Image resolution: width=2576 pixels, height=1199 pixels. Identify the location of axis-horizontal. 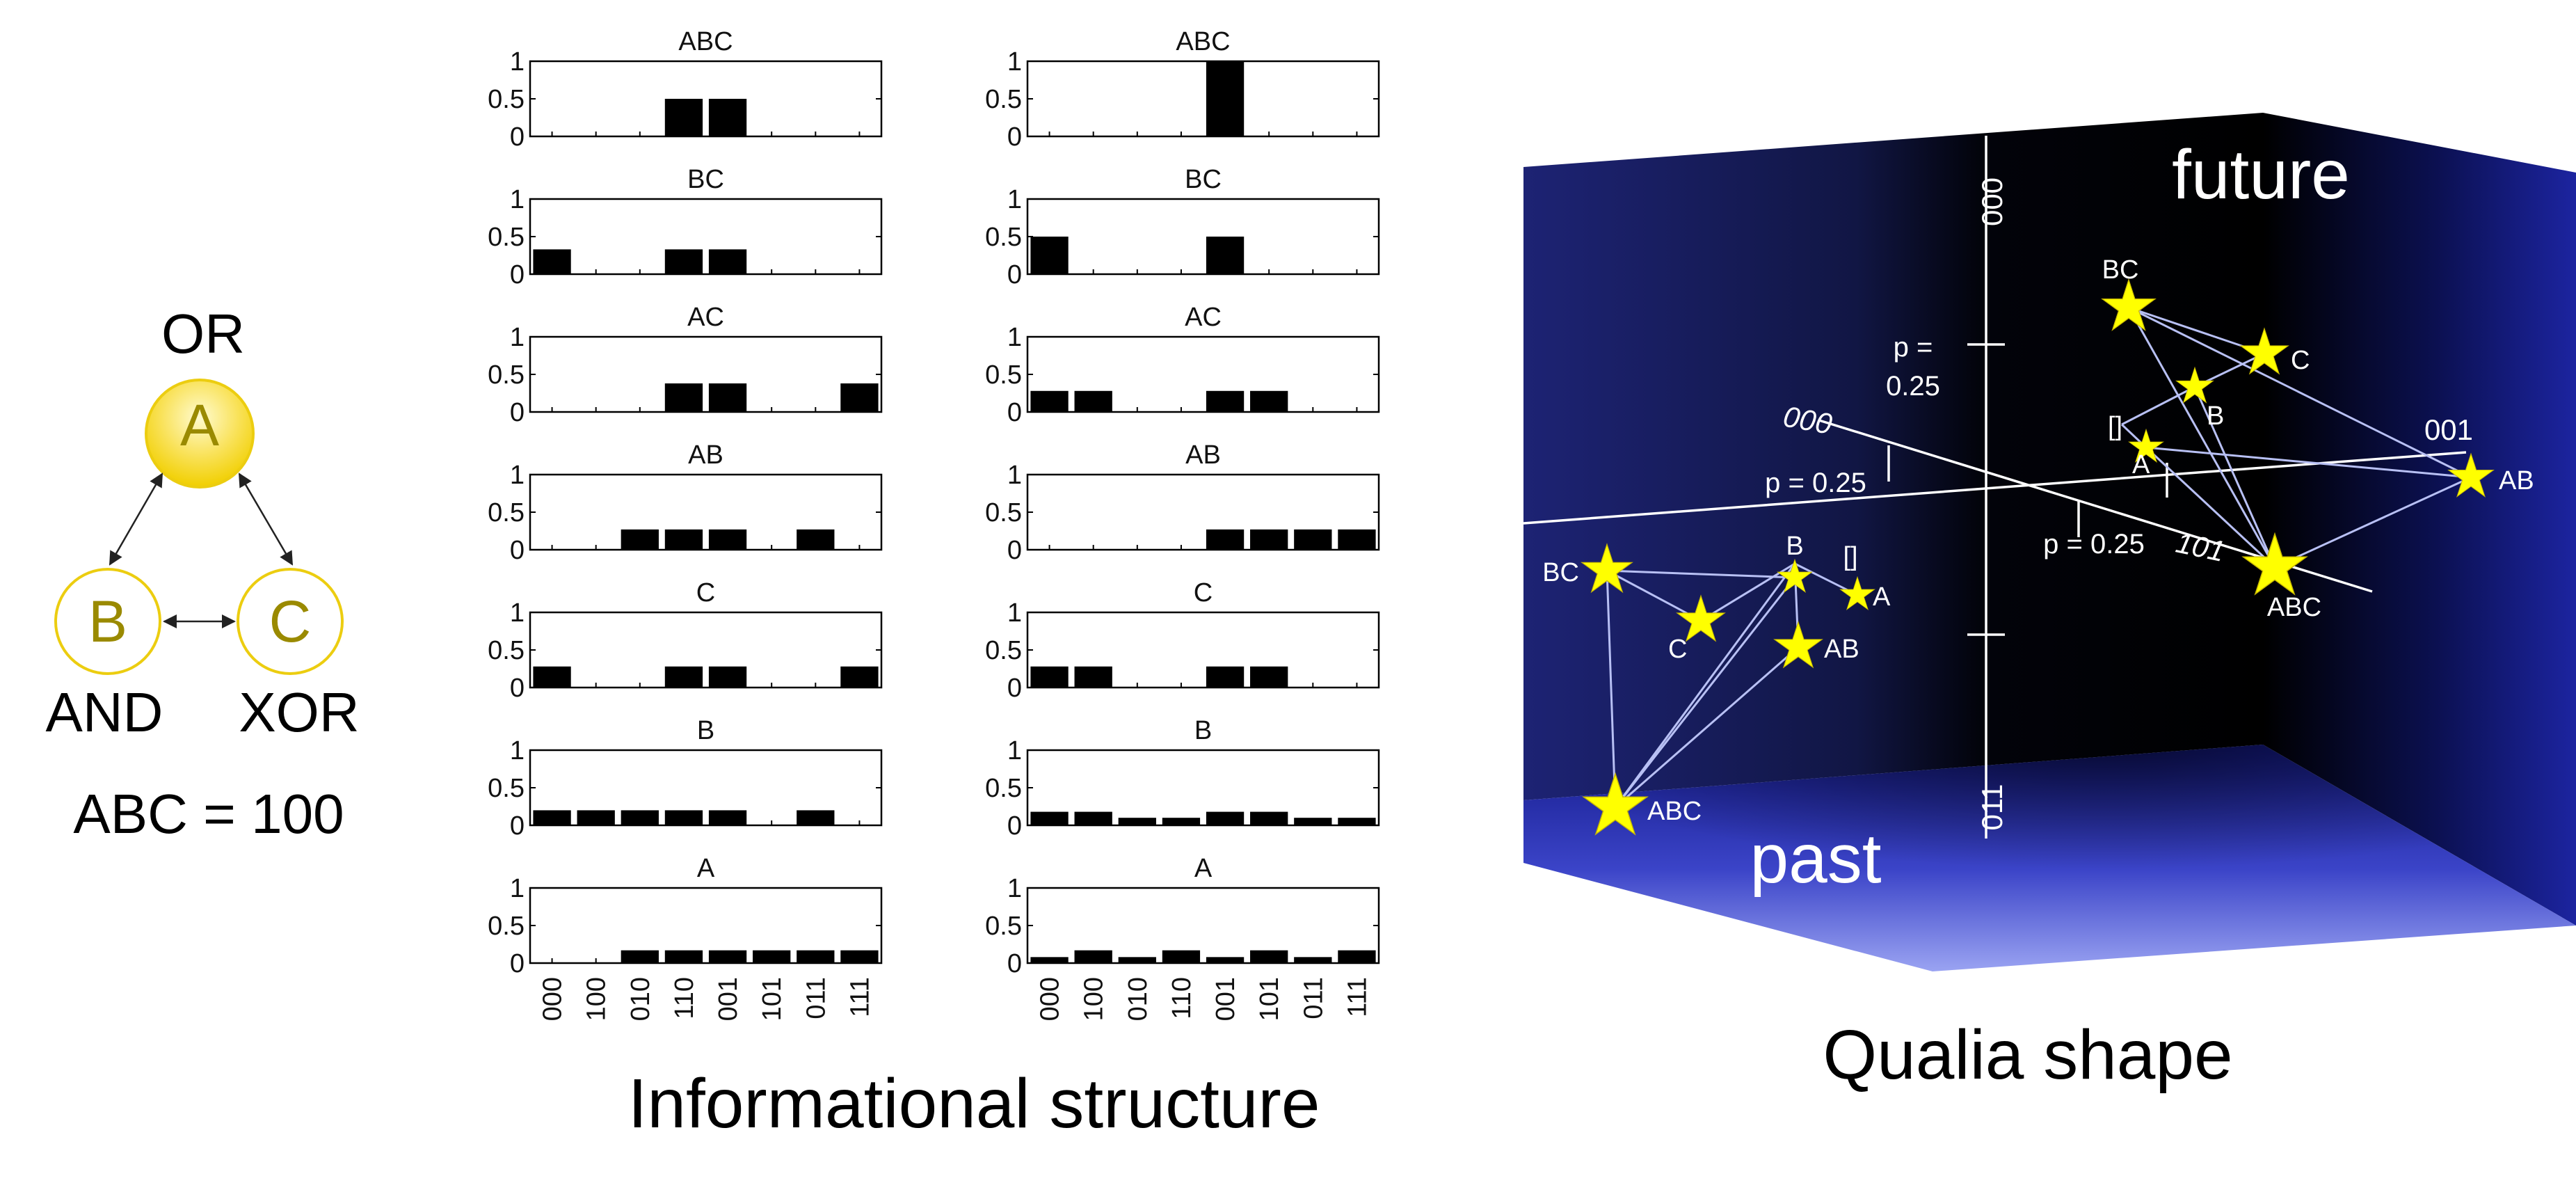
(1995, 488).